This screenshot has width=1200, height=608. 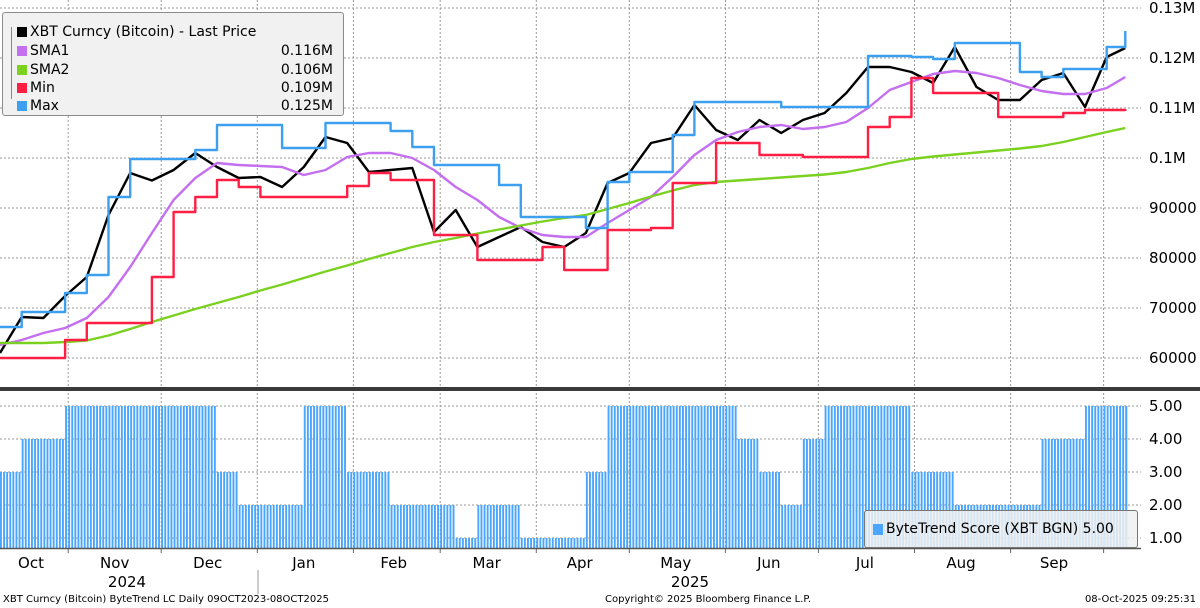 What do you see at coordinates (708, 599) in the screenshot?
I see `footer-copyright: Copyright© 2025 Bloomberg Finance L.P.` at bounding box center [708, 599].